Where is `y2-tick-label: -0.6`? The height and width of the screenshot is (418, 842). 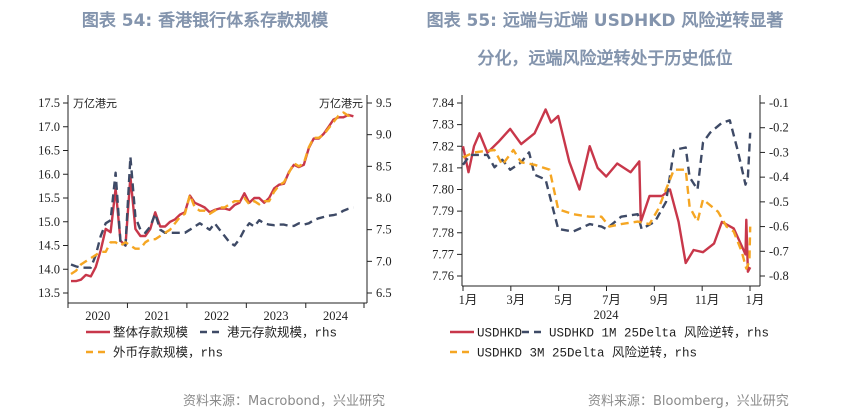
y2-tick-label: -0.6 is located at coordinates (779, 227).